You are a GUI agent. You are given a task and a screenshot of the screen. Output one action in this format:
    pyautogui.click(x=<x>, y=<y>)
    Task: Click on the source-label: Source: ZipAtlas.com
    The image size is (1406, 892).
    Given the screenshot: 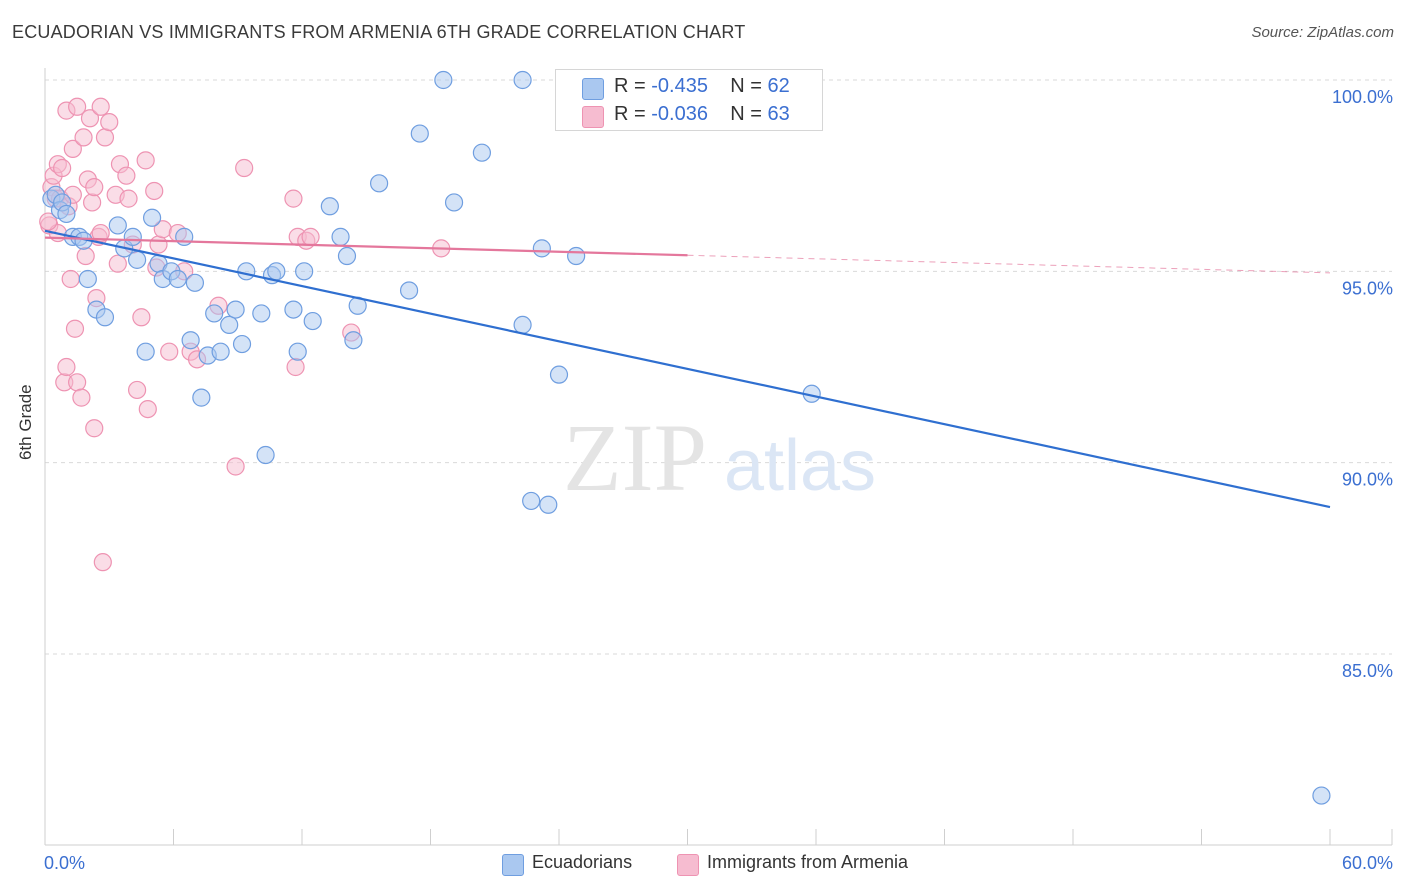 What is the action you would take?
    pyautogui.click(x=1322, y=32)
    